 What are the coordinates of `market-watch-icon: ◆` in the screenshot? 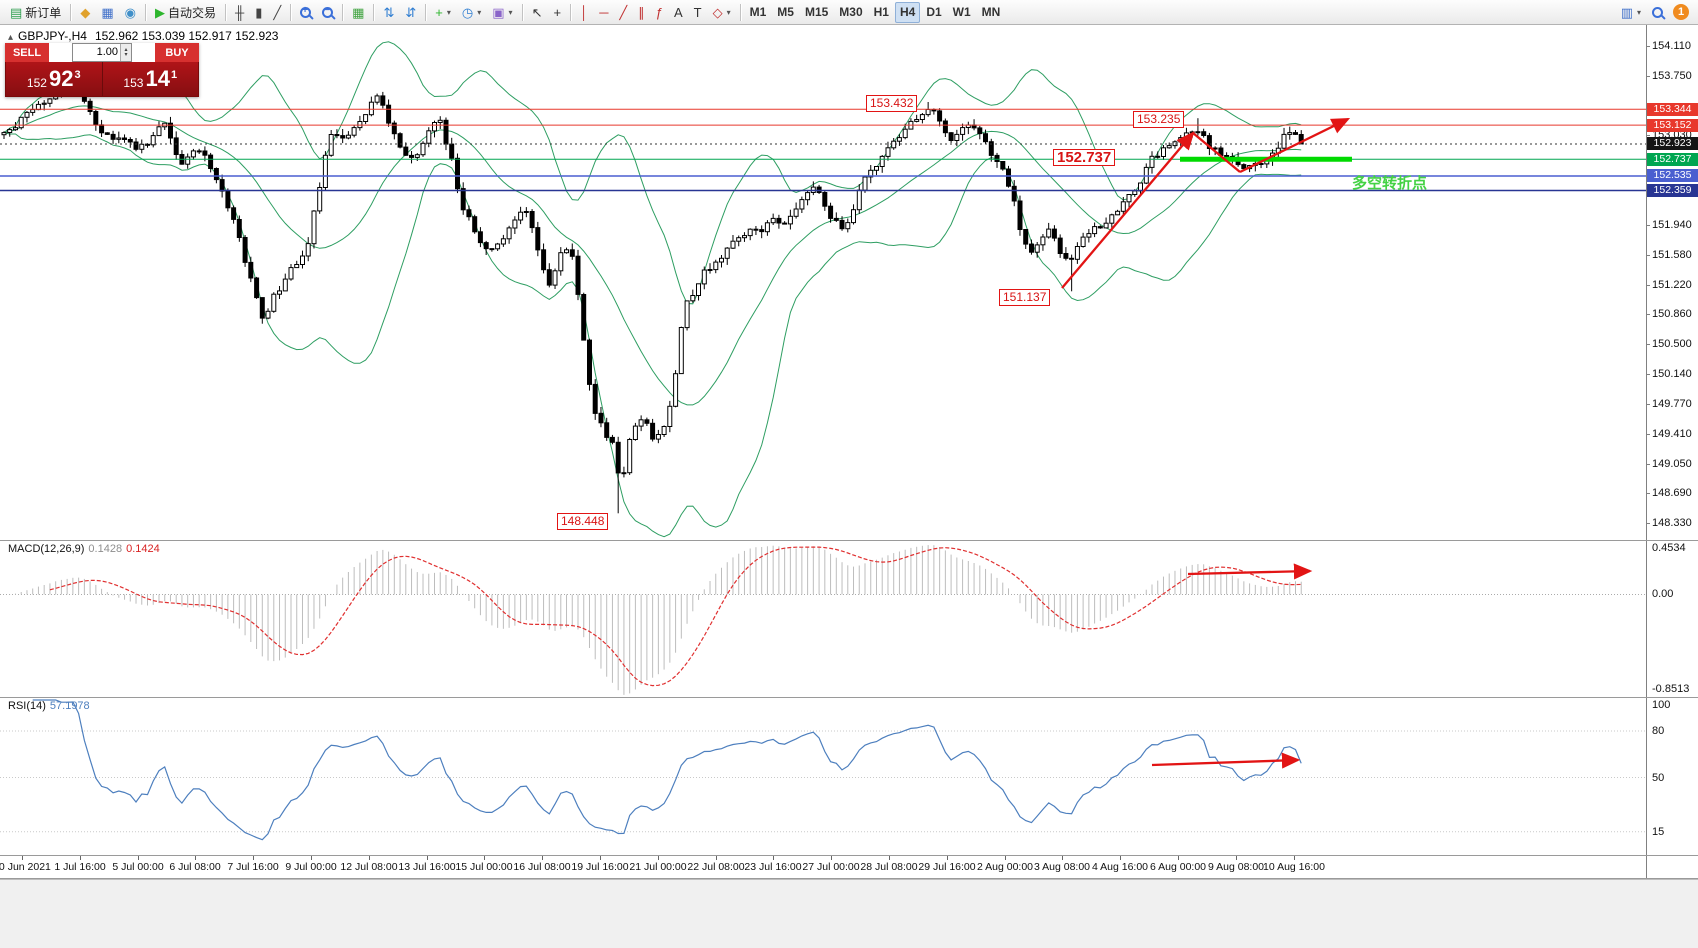 It's located at (85, 12).